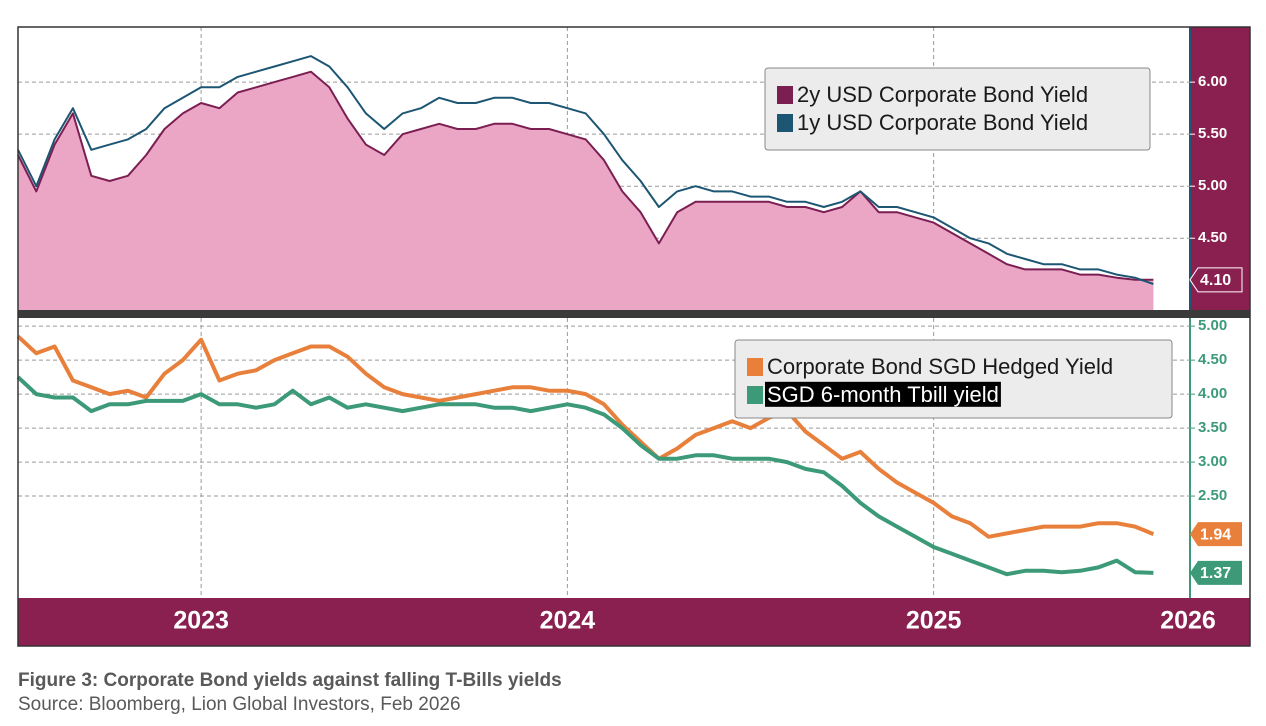  Describe the element at coordinates (1212, 133) in the screenshot. I see `y-tick-label: 5.50` at that location.